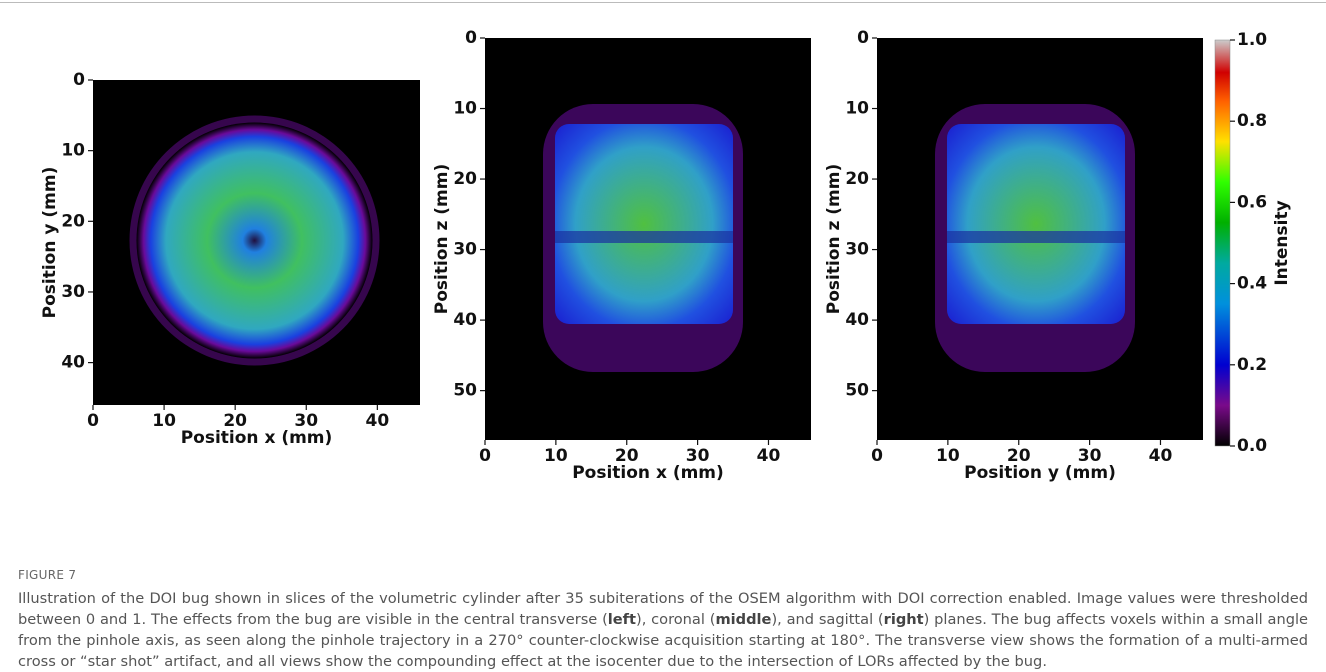 The height and width of the screenshot is (672, 1326). Describe the element at coordinates (1040, 473) in the screenshot. I see `x-axis-label: Position y (mm)` at that location.